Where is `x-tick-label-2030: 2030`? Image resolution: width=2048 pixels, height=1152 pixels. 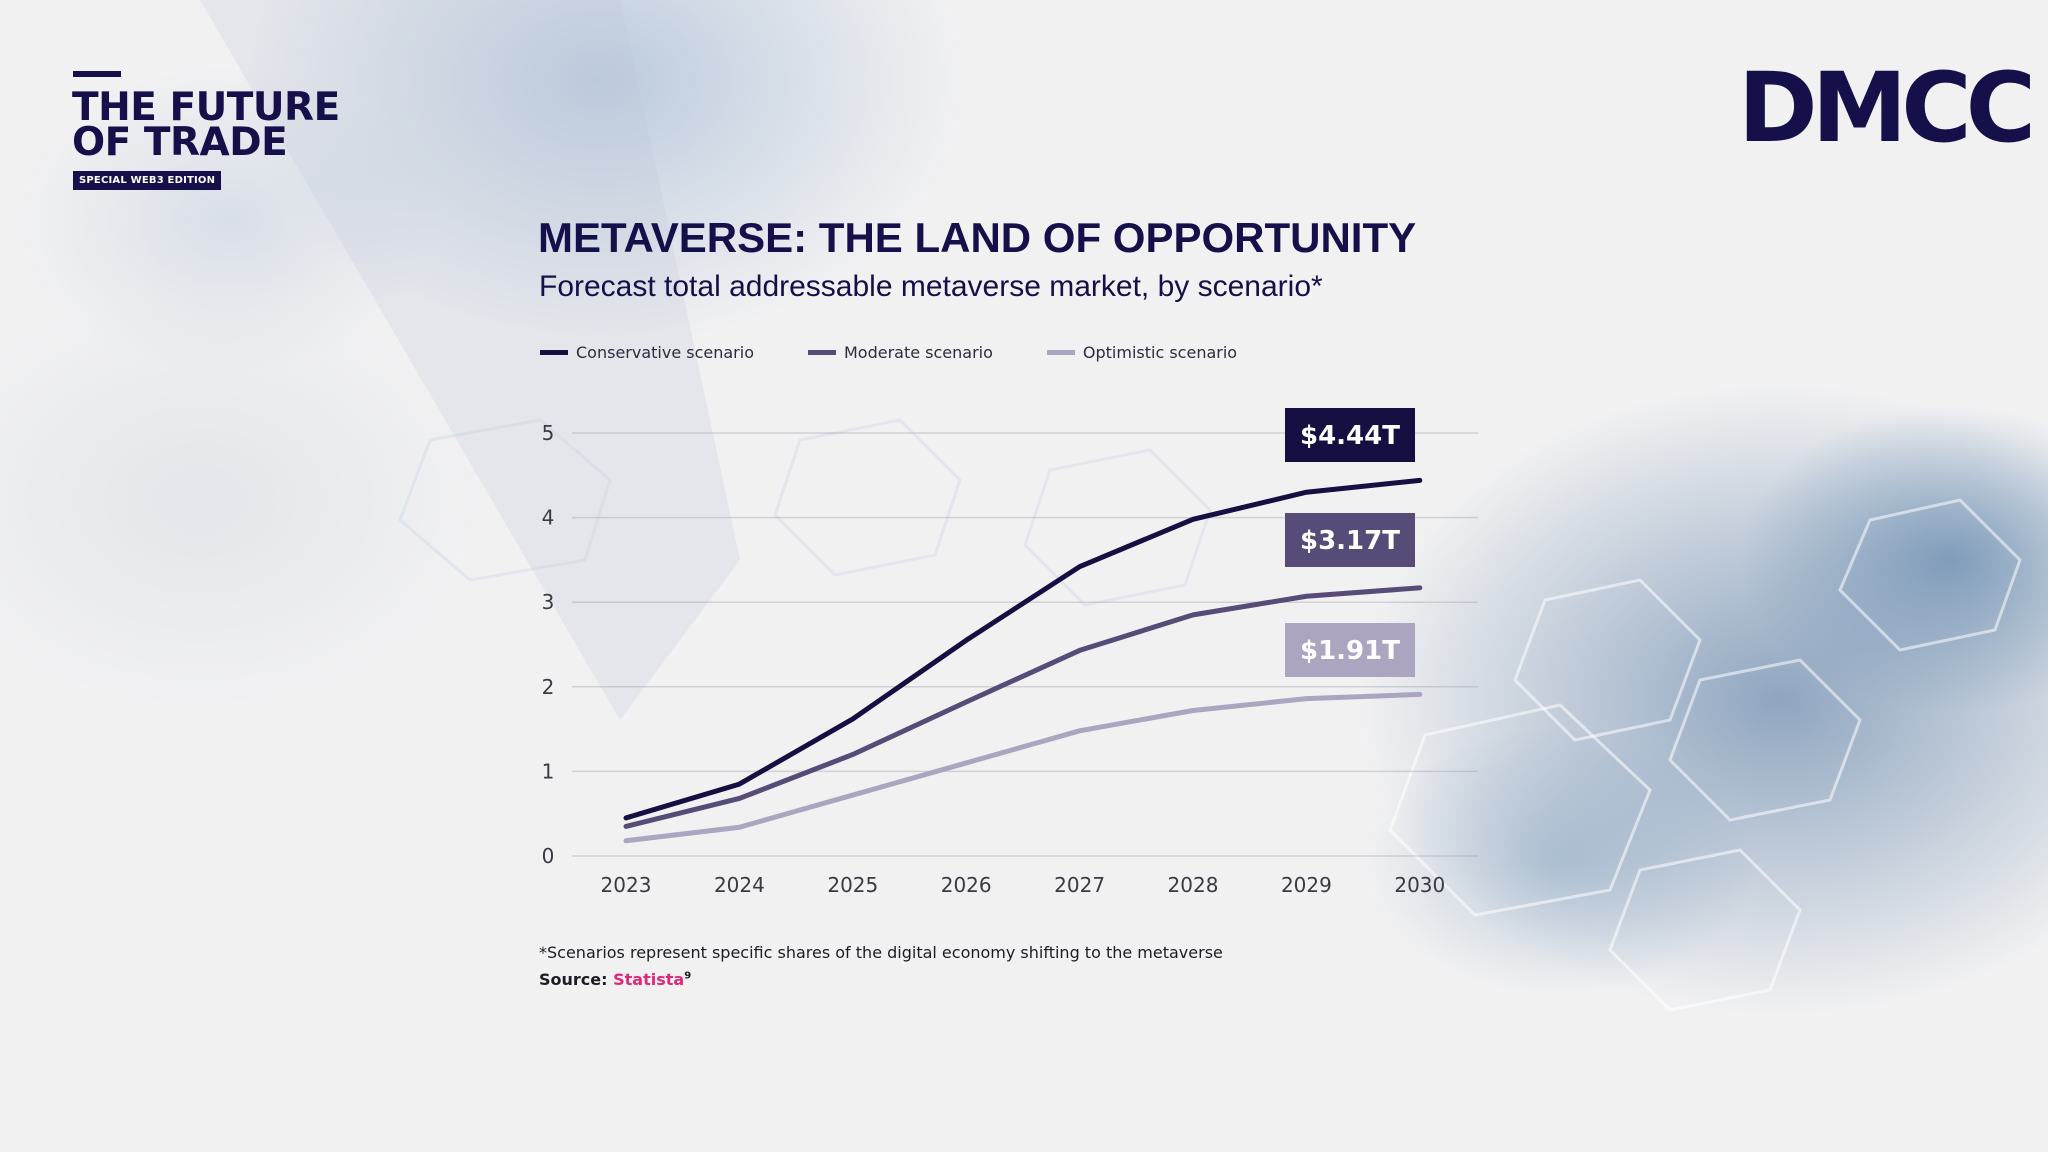
x-tick-label-2030: 2030 is located at coordinates (1419, 885).